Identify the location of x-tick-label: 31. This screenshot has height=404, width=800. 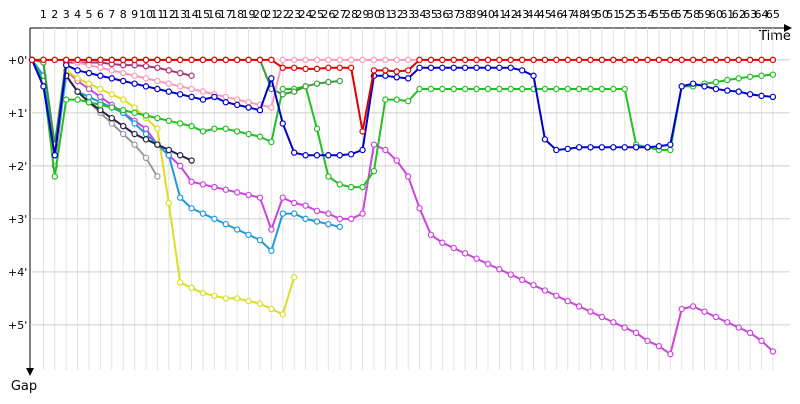
(385, 14).